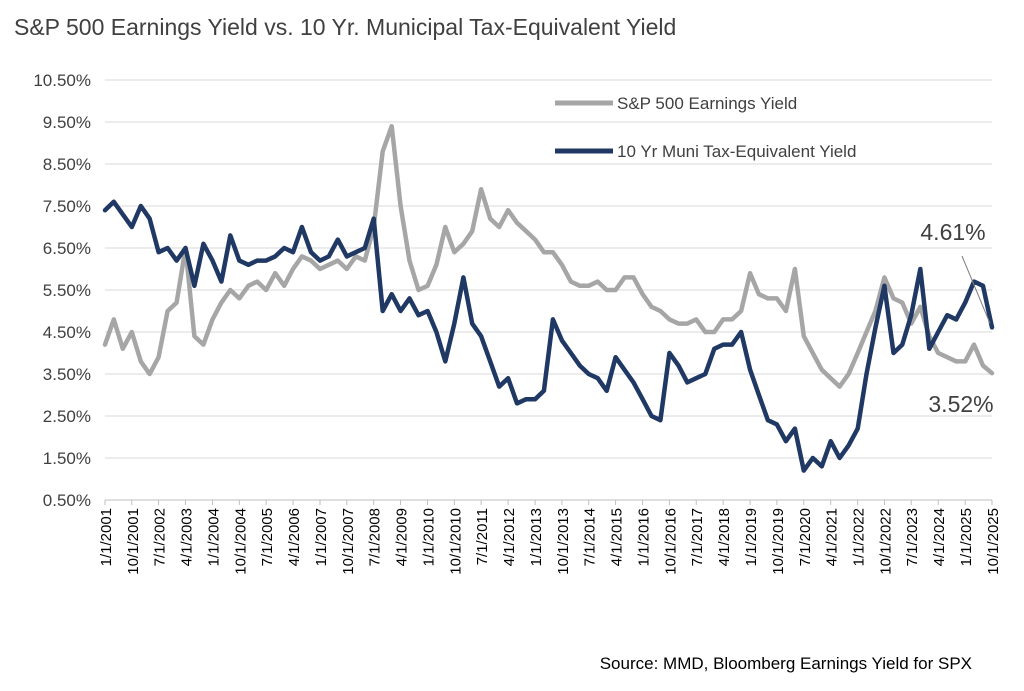  I want to click on x-tick-label: 1/1/2013, so click(536, 537).